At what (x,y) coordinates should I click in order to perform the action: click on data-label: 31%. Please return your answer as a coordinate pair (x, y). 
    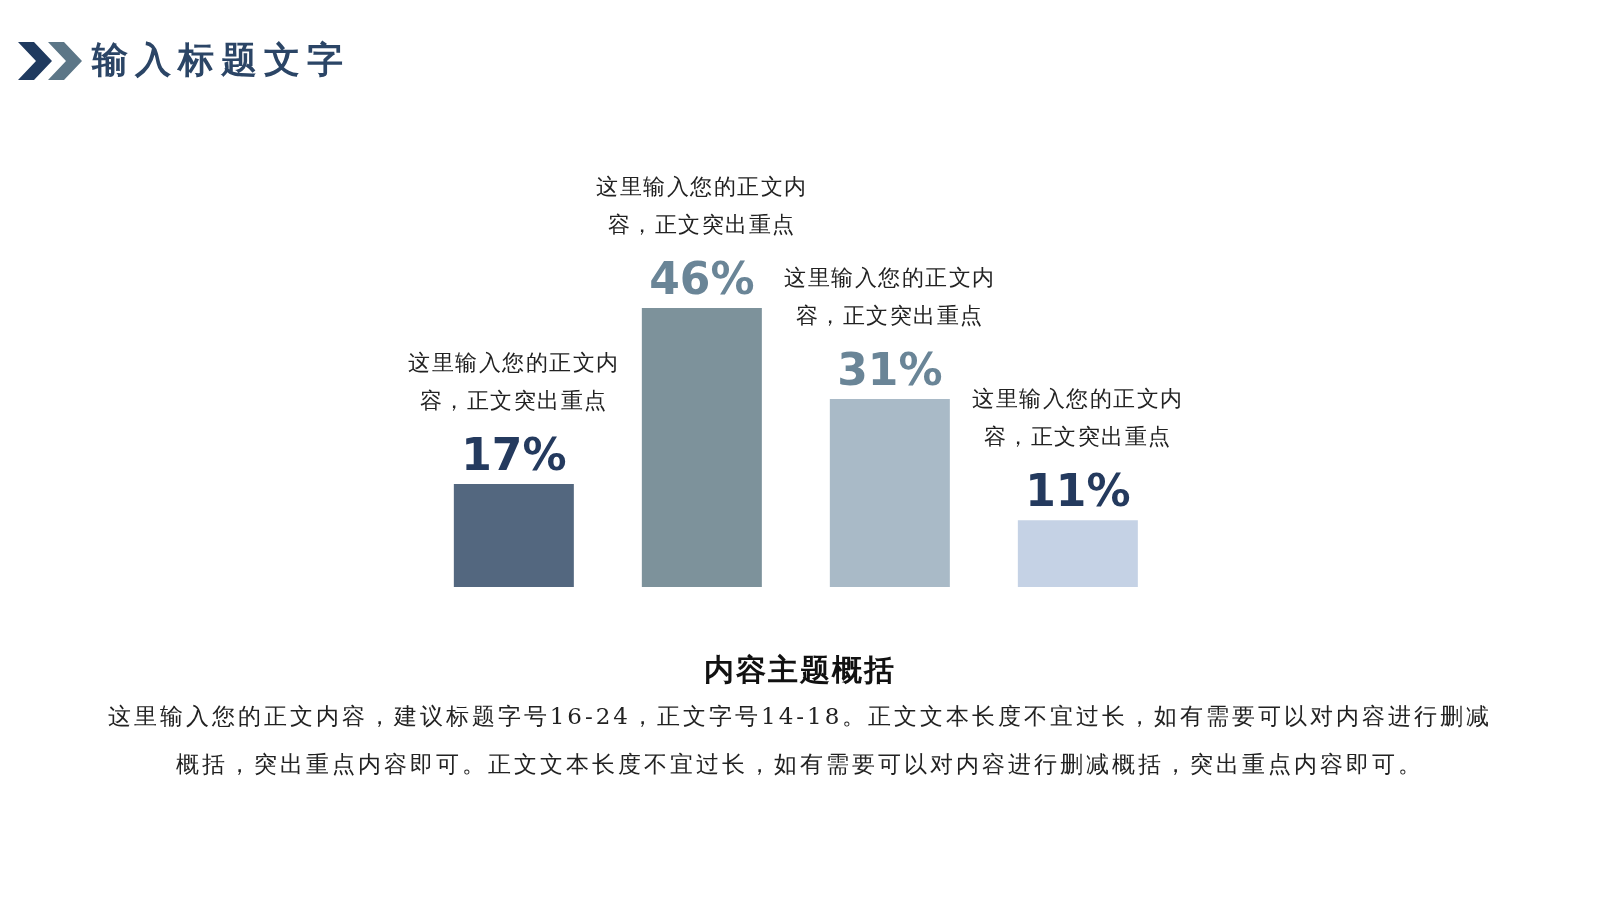
    Looking at the image, I should click on (890, 369).